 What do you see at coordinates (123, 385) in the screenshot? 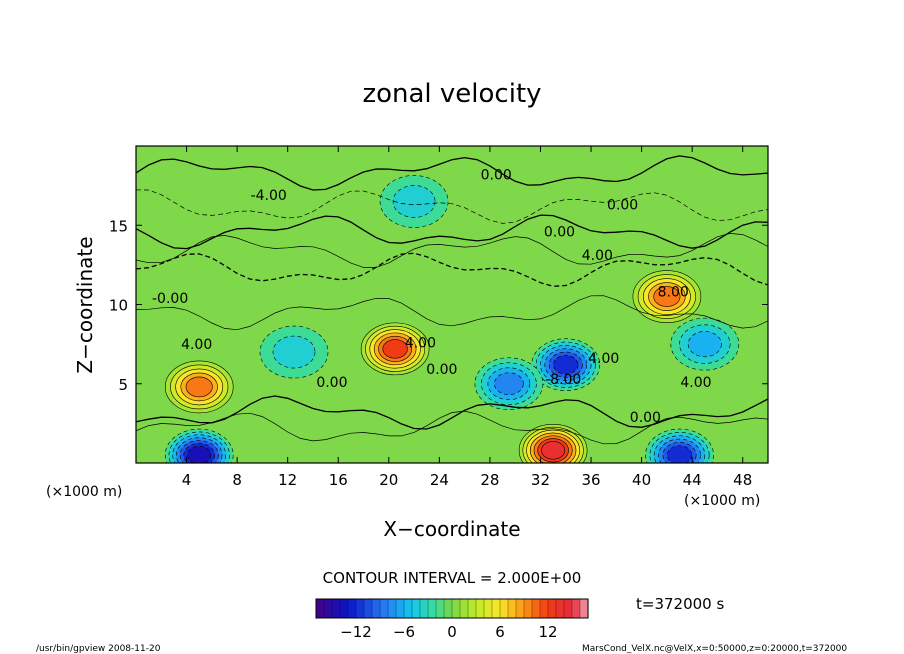
I see `y-tick-label: 5` at bounding box center [123, 385].